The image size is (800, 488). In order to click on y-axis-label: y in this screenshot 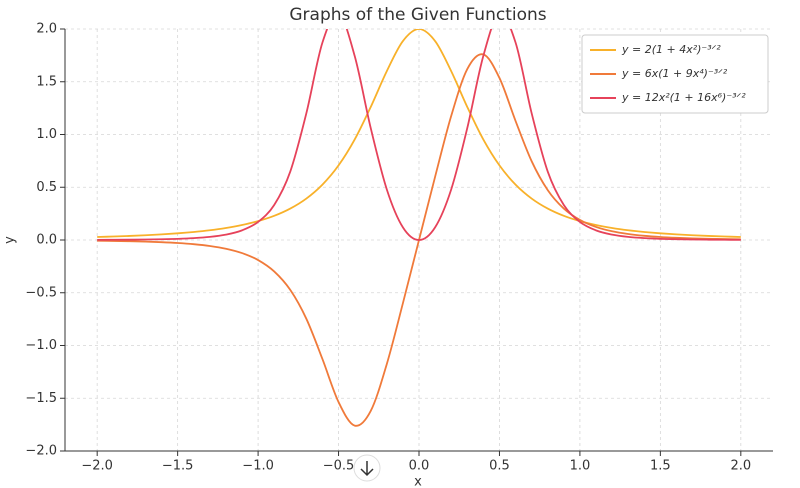, I will do `click(10, 240)`.